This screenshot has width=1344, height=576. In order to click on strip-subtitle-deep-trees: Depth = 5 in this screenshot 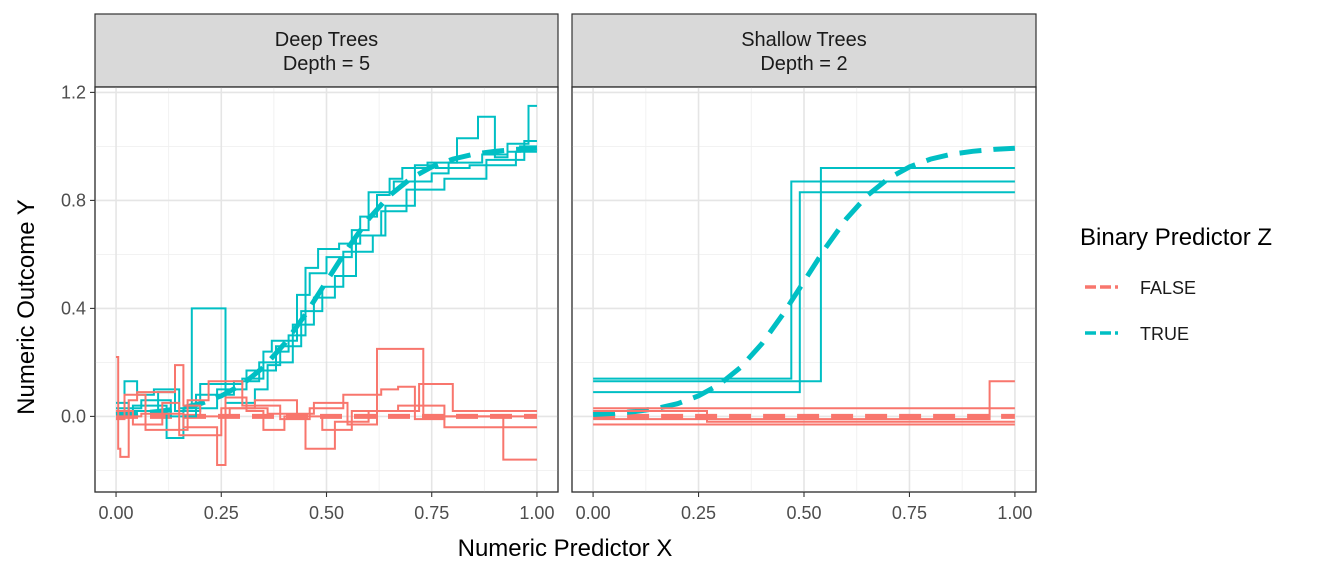, I will do `click(326, 64)`.